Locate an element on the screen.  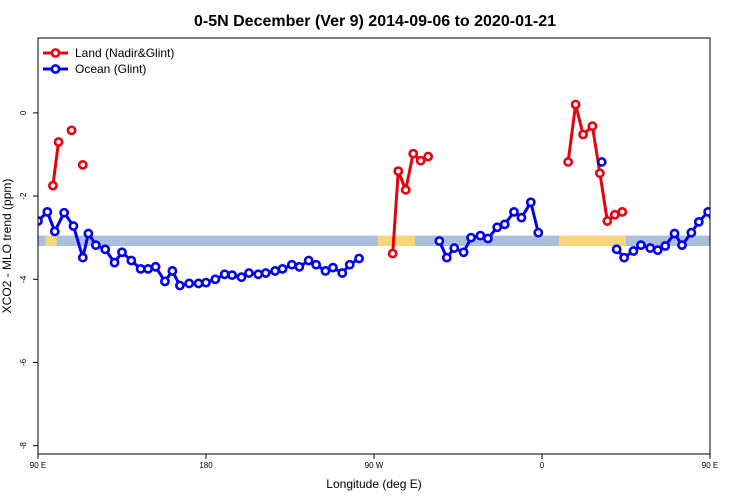
y-tick-label: 0 is located at coordinates (23, 112).